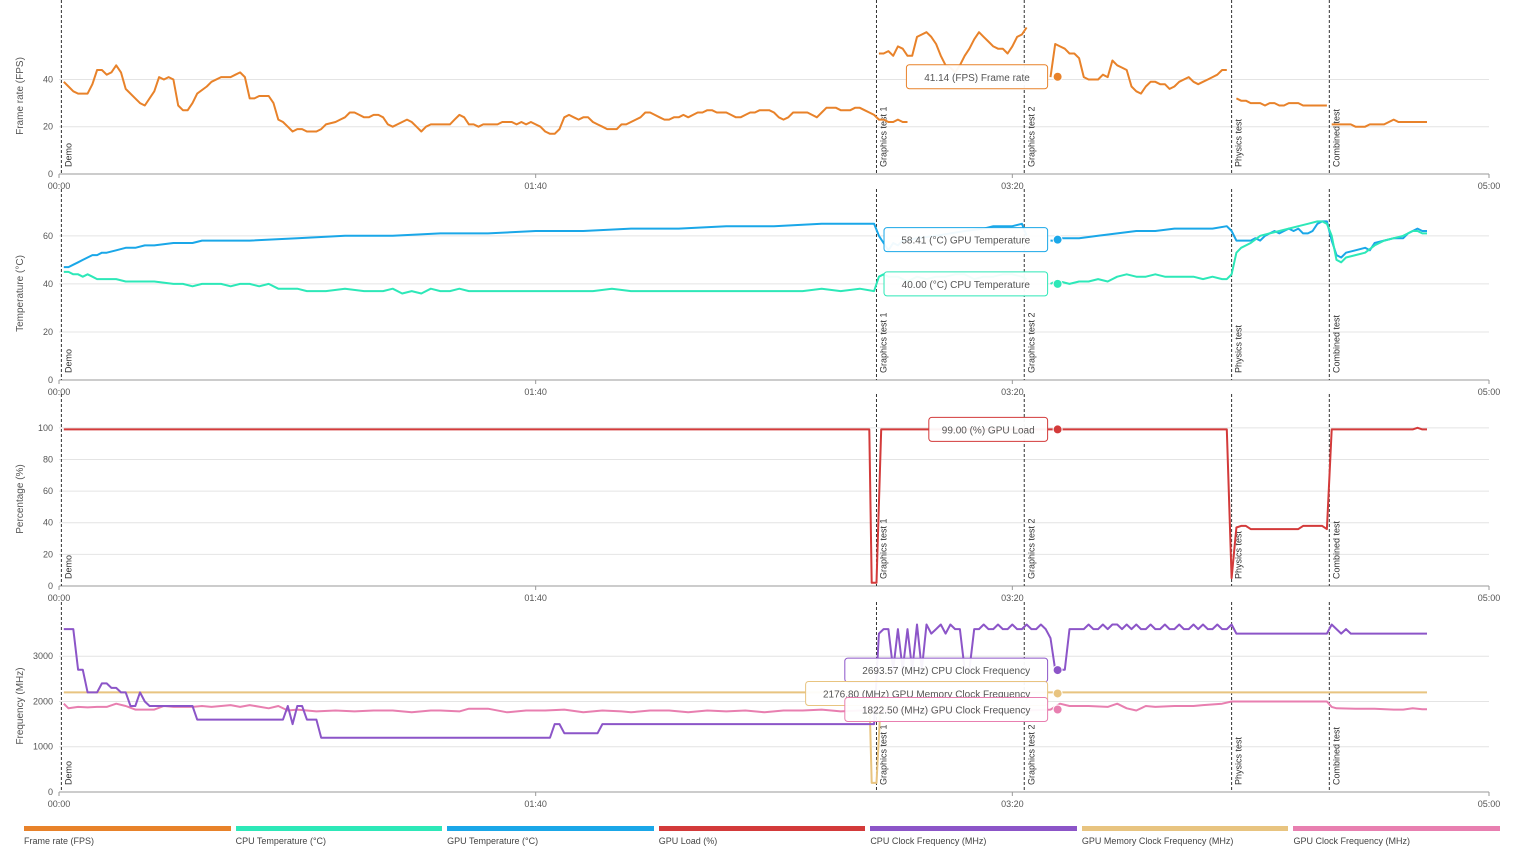 This screenshot has height=857, width=1525. I want to click on legend-item-cpu-clock-frequency-mhz: CPU Clock Frequency (MHz), so click(973, 839).